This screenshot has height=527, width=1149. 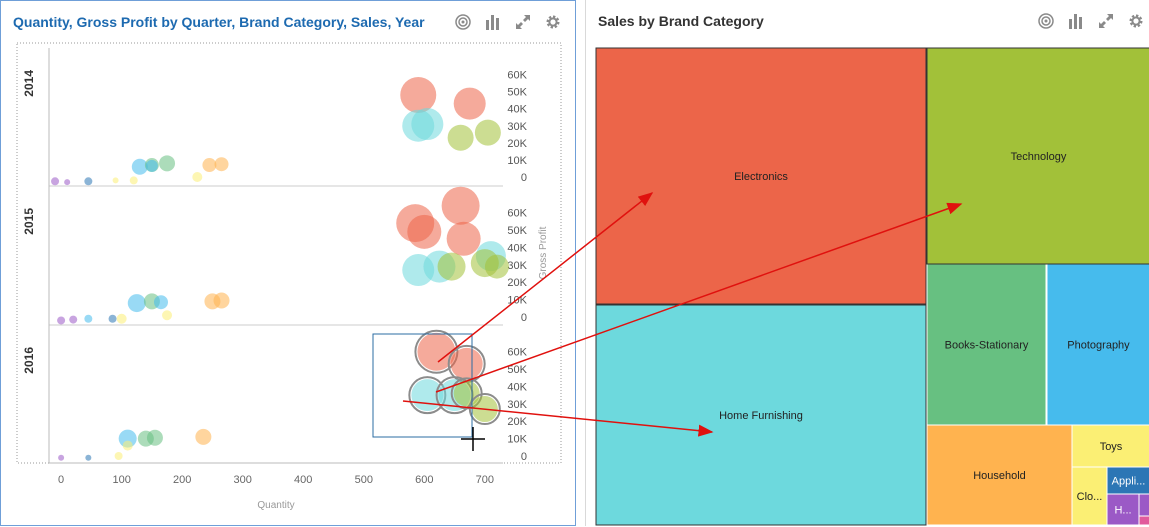 What do you see at coordinates (761, 177) in the screenshot?
I see `treemap-cell-label: Electronics` at bounding box center [761, 177].